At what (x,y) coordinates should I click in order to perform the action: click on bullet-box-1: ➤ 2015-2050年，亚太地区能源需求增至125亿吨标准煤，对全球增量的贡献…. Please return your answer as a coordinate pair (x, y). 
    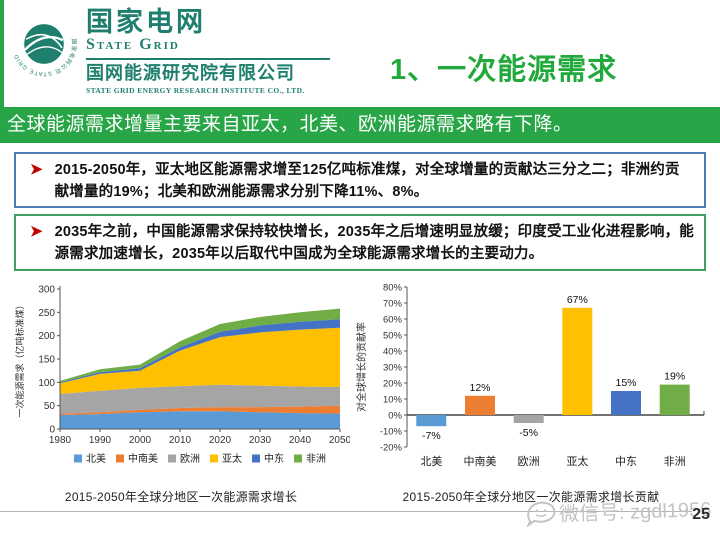
    Looking at the image, I should click on (360, 180).